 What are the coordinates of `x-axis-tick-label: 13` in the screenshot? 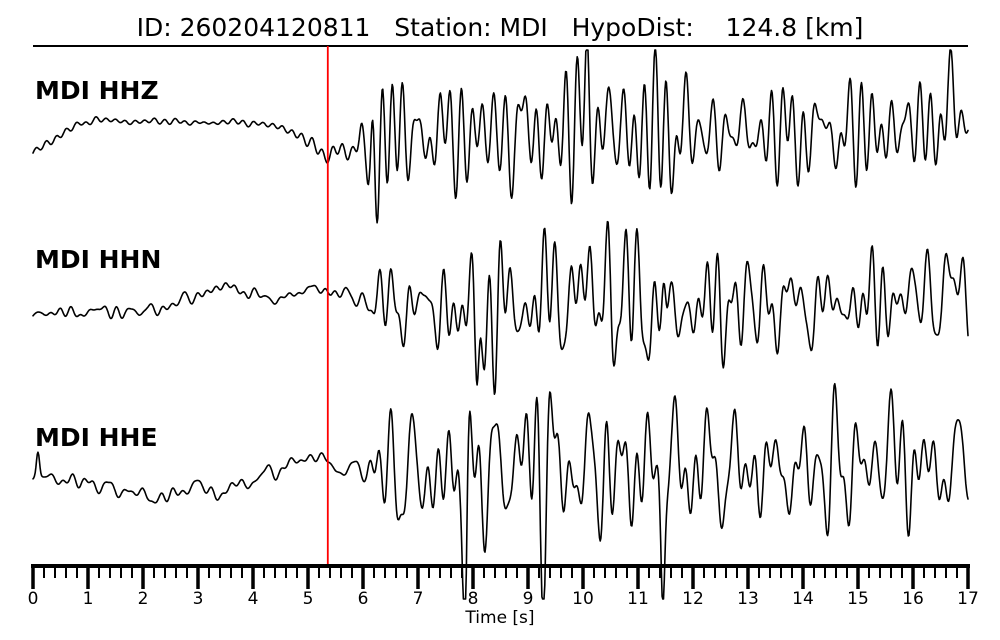 It's located at (748, 599).